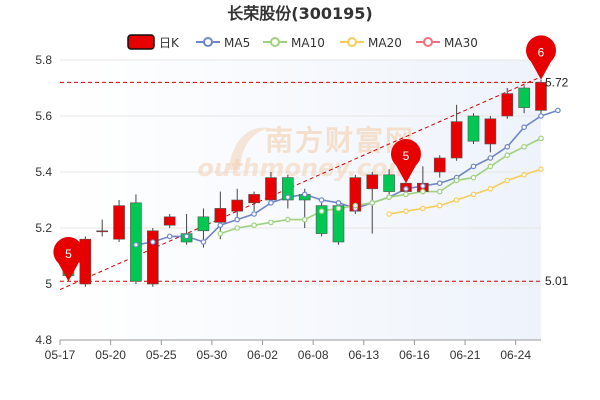 This screenshot has height=400, width=600. I want to click on x-tick-label: 06-08, so click(313, 355).